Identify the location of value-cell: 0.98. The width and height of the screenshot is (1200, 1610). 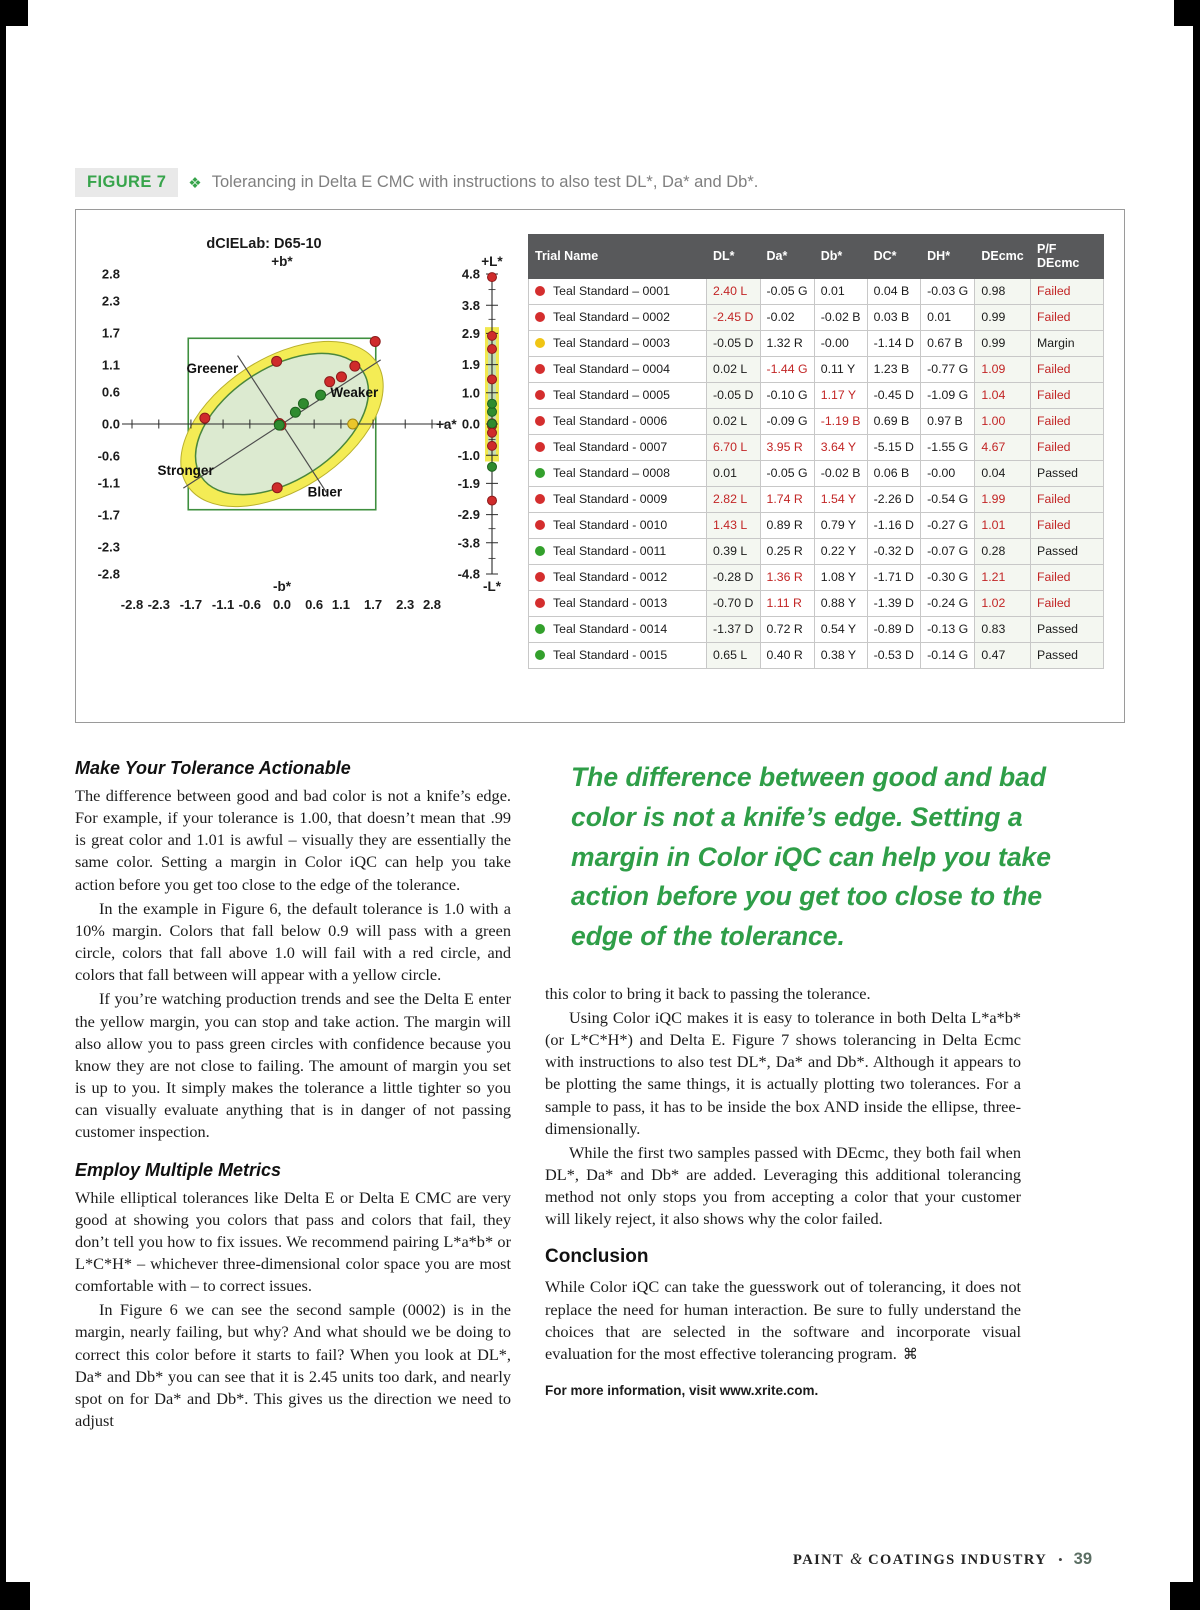
(1002, 291).